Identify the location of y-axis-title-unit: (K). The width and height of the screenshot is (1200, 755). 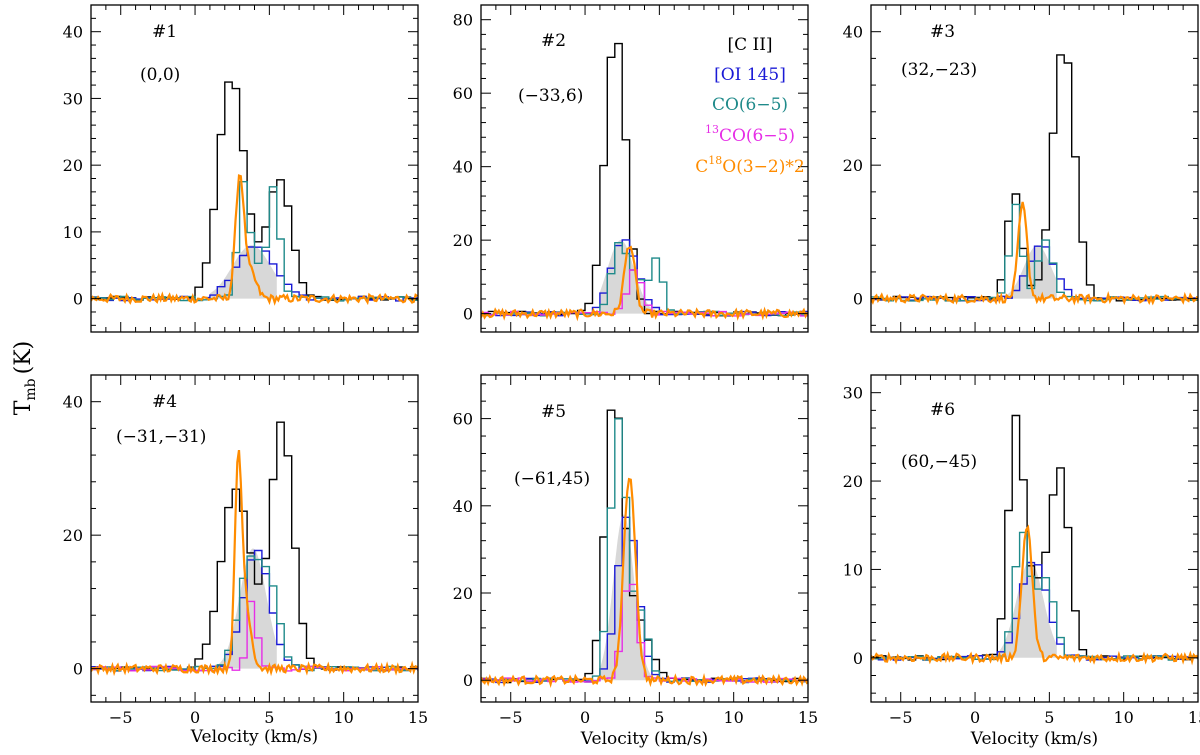
(23, 358).